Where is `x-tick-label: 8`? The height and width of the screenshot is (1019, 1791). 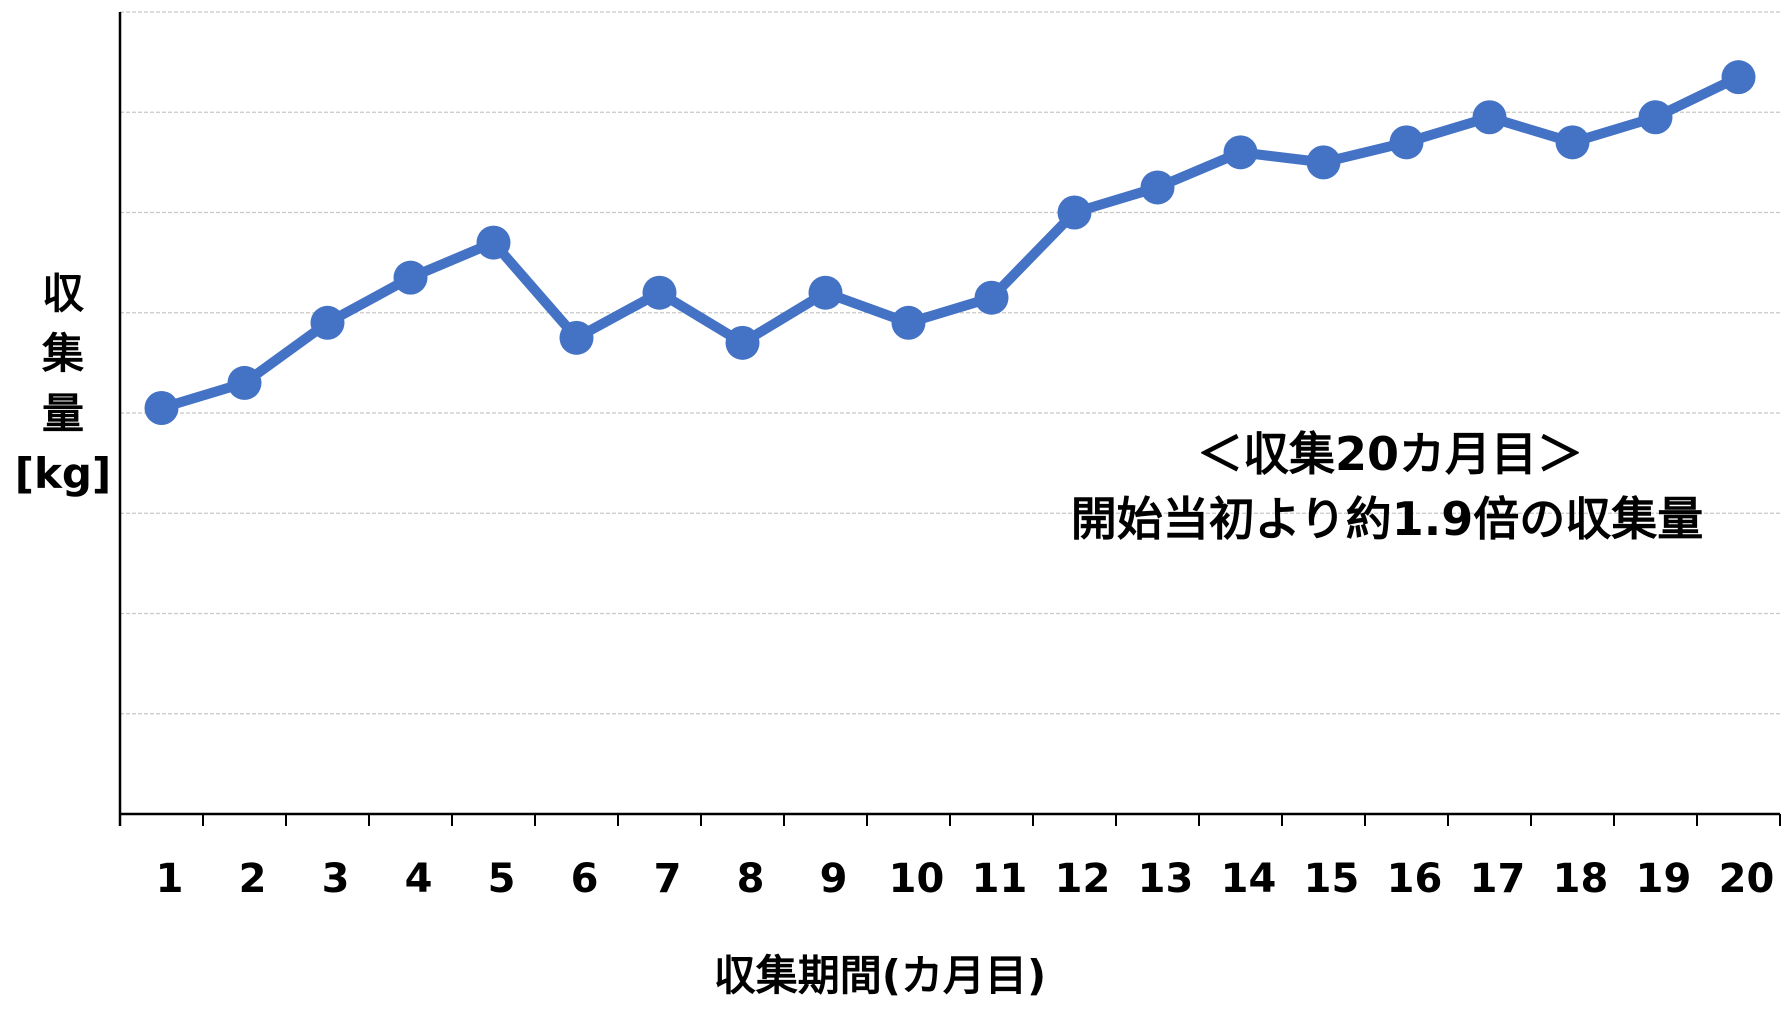 x-tick-label: 8 is located at coordinates (751, 879).